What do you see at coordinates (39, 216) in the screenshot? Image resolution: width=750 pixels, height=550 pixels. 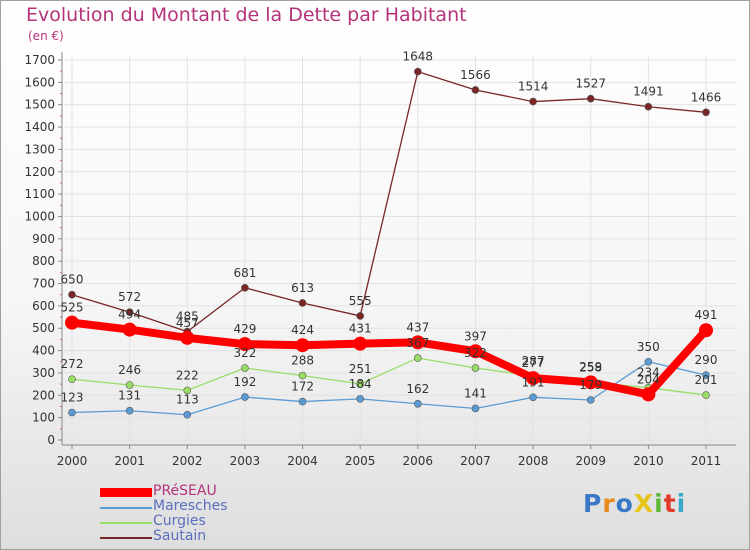 I see `y-tick-label: 1000` at bounding box center [39, 216].